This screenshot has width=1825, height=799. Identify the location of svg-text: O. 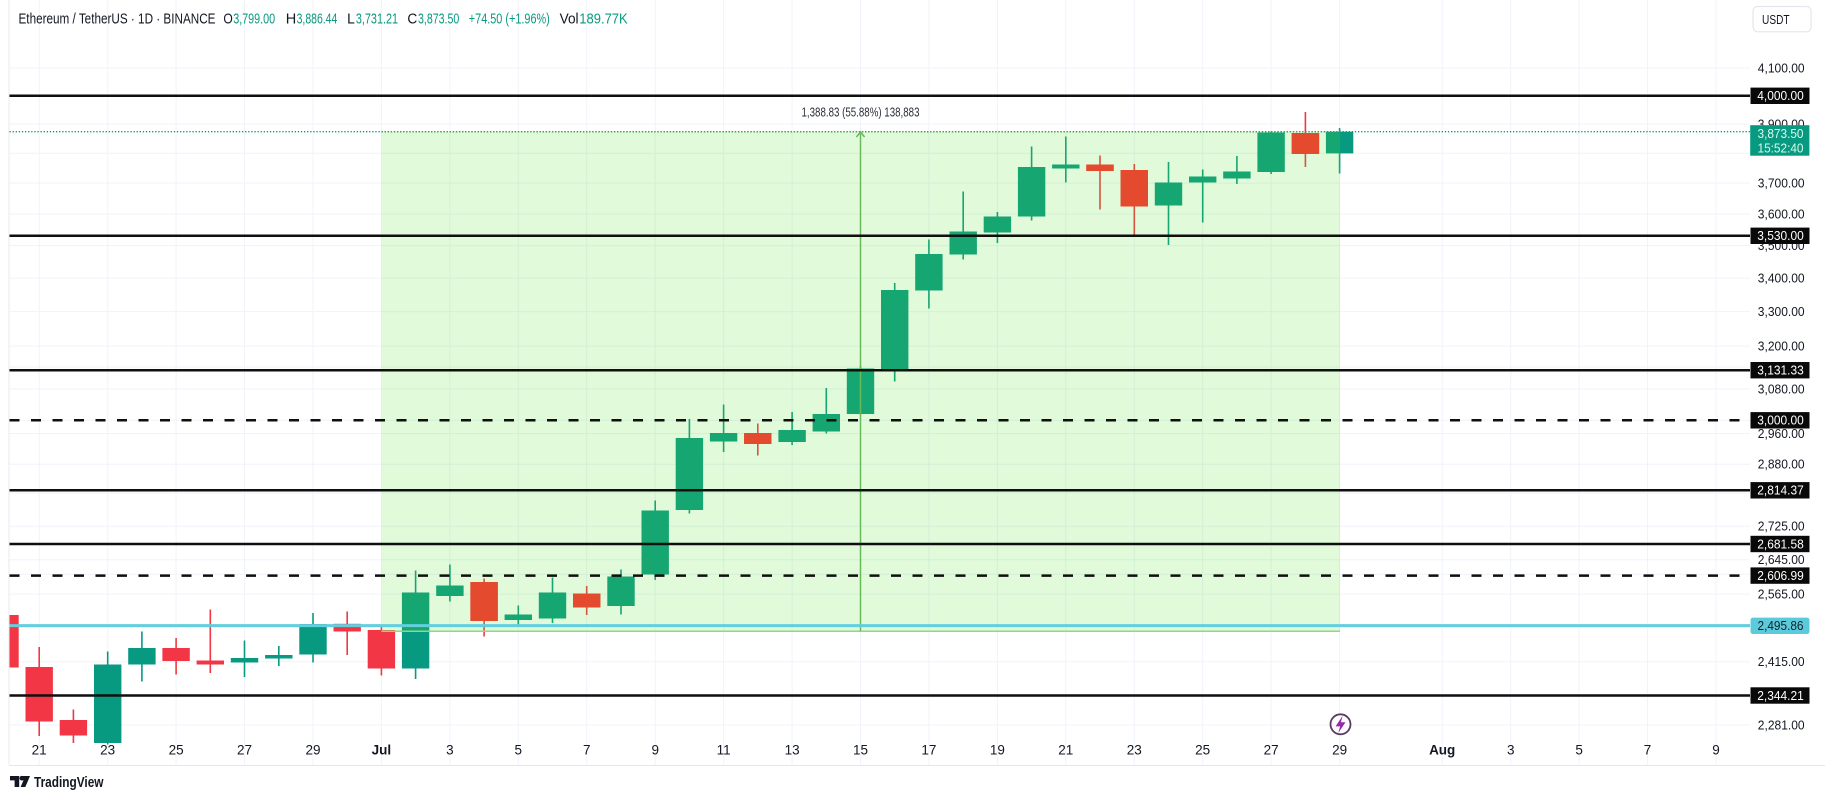
(227, 19).